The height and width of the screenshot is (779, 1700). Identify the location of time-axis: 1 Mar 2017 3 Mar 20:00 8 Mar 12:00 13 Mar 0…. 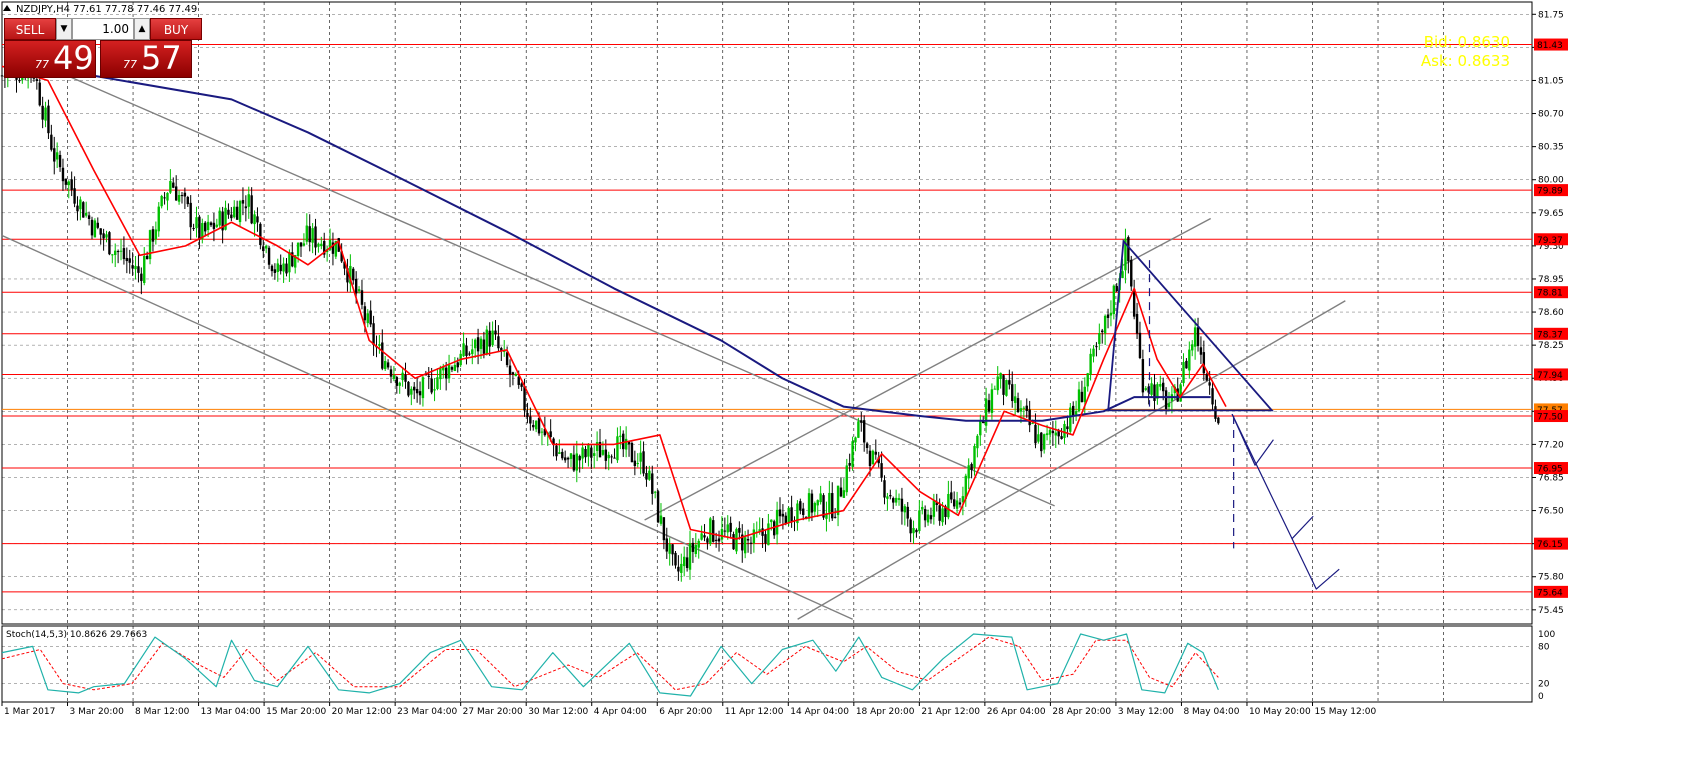
(688, 709).